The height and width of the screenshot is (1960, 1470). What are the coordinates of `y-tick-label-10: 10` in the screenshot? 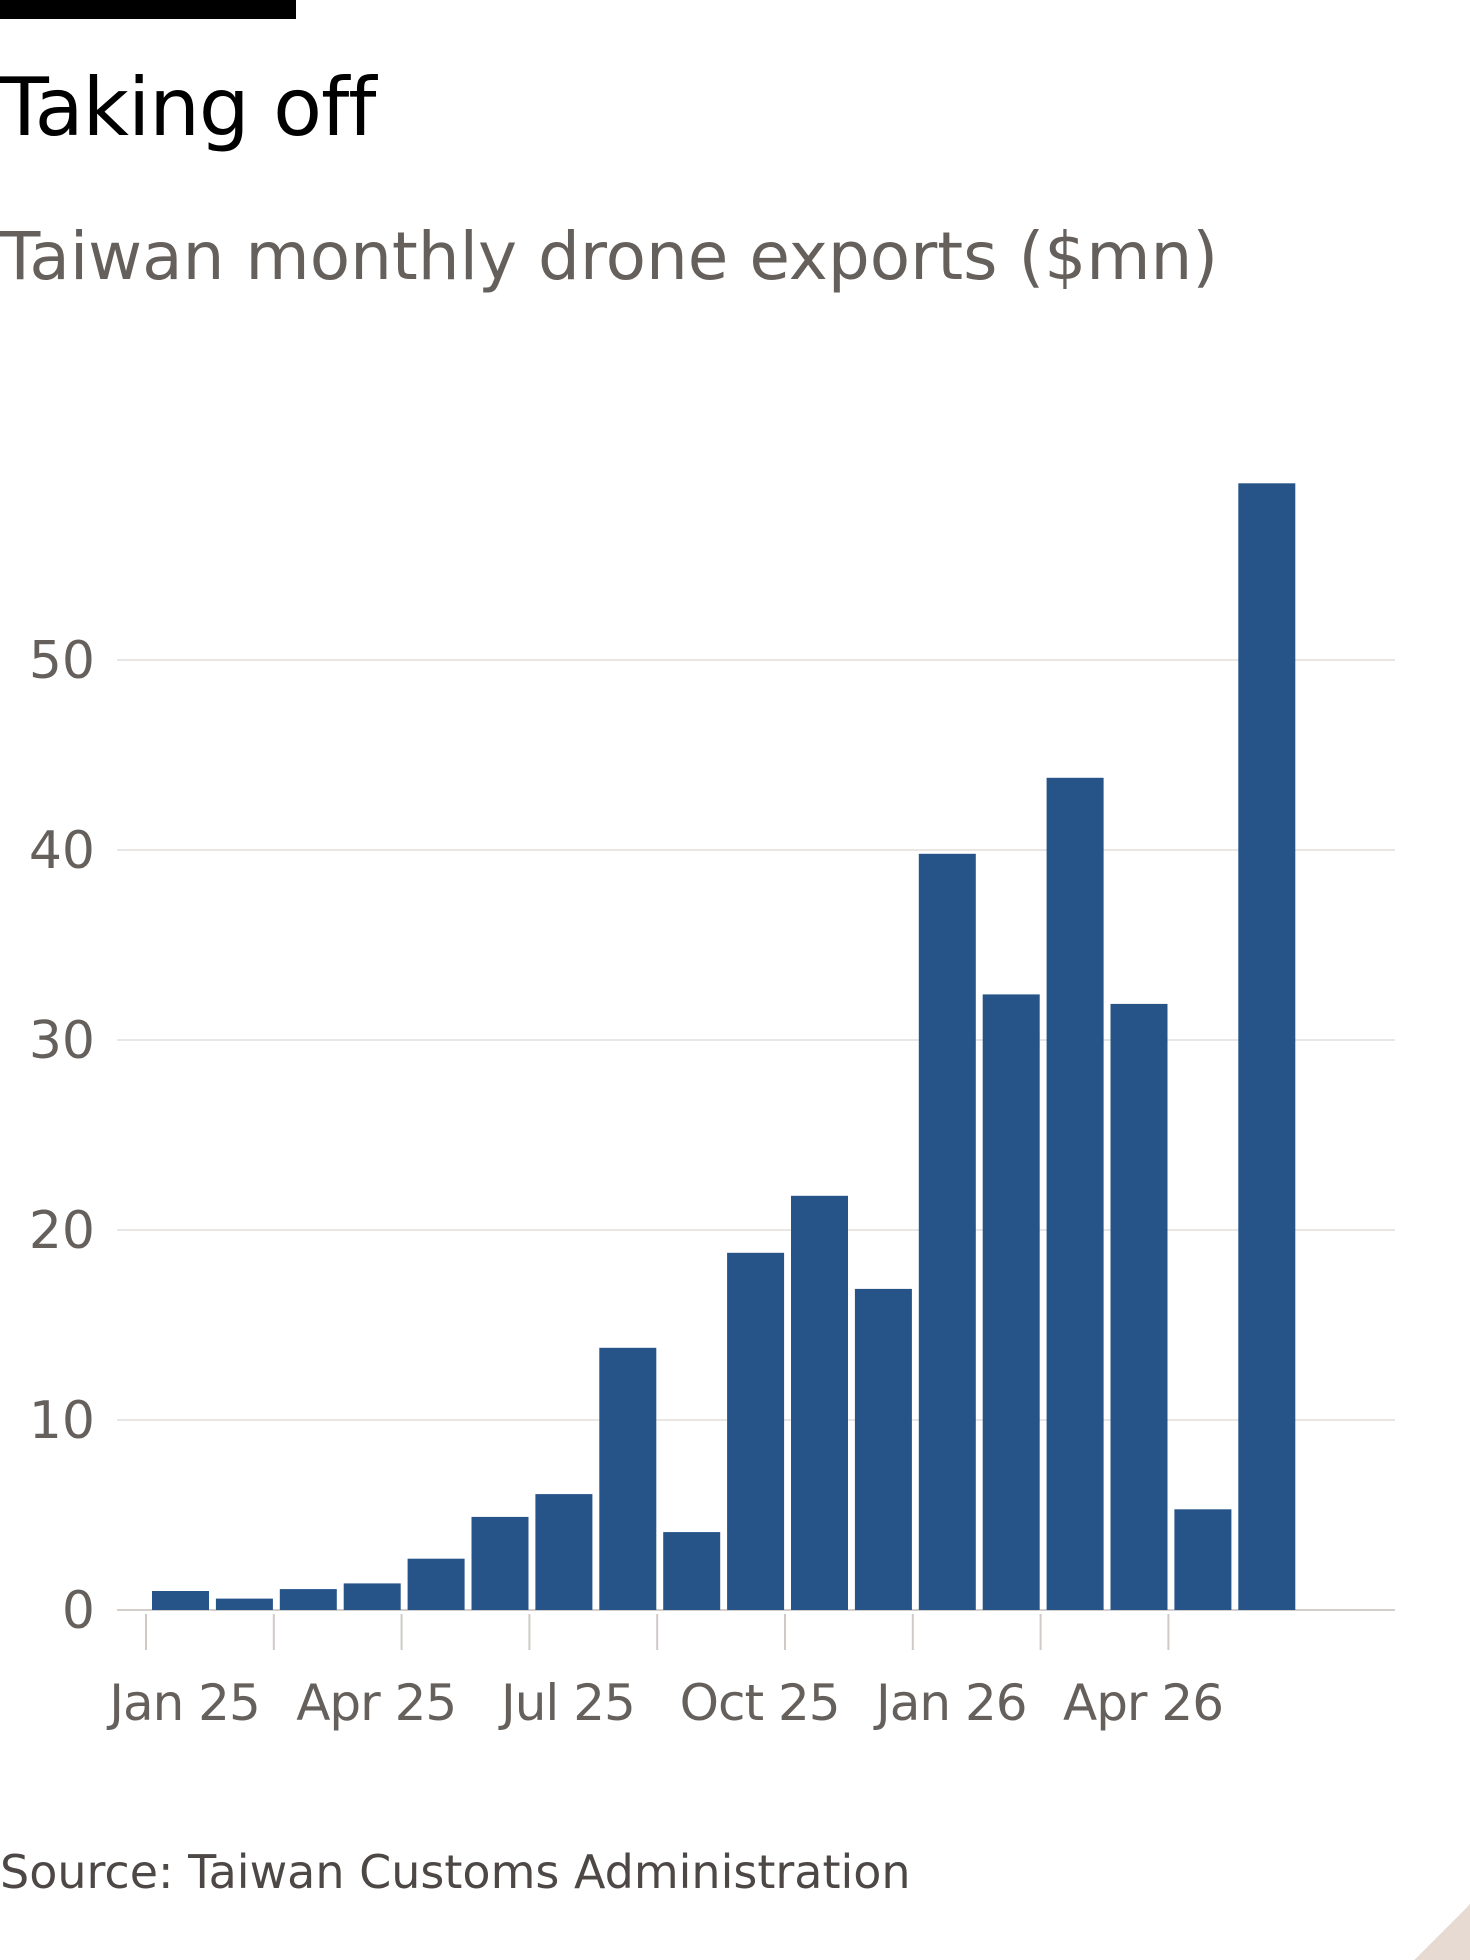 It's located at (62, 1421).